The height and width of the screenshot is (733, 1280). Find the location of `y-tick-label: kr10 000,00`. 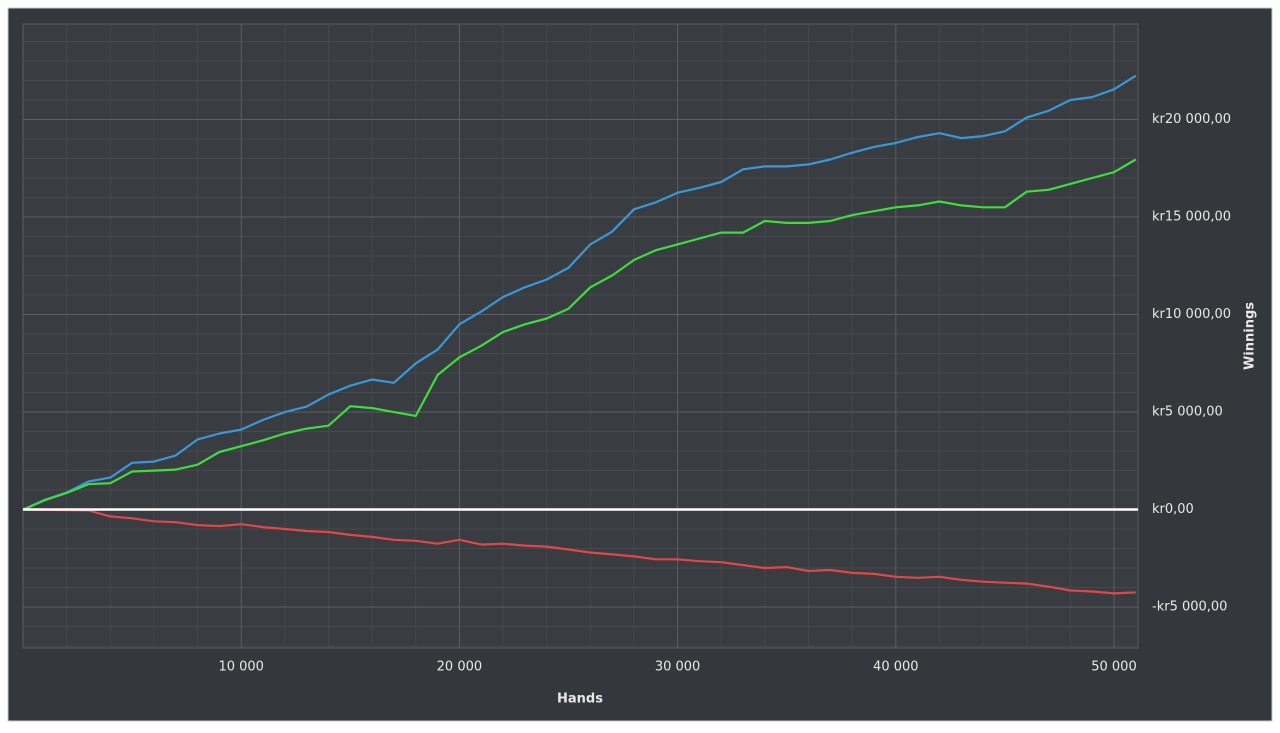

y-tick-label: kr10 000,00 is located at coordinates (1191, 314).